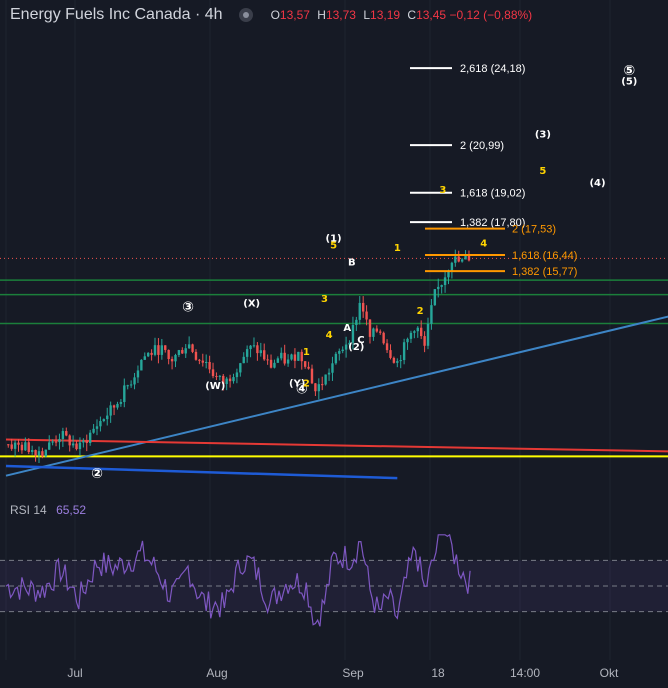 This screenshot has height=688, width=668. What do you see at coordinates (238, 580) in the screenshot?
I see `rsi-line` at bounding box center [238, 580].